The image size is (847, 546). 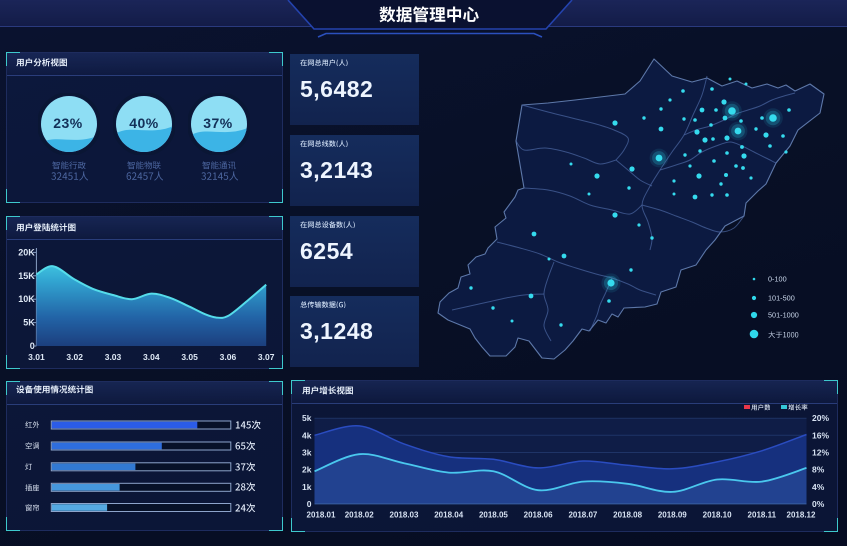 What do you see at coordinates (189, 357) in the screenshot?
I see `svg-text: 3.05` at bounding box center [189, 357].